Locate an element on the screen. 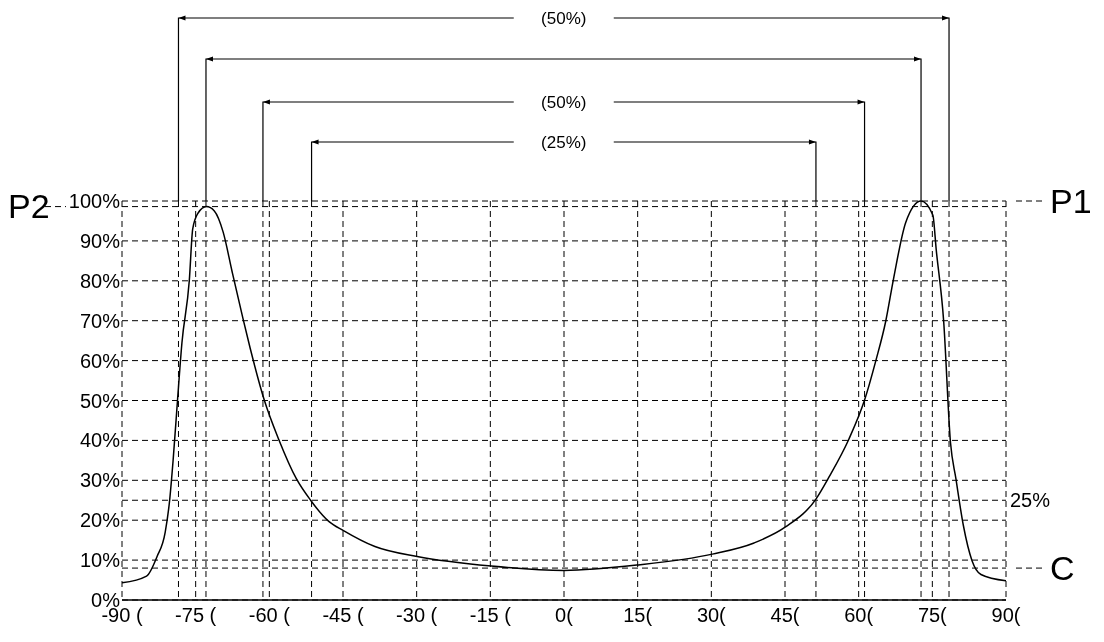 This screenshot has height=642, width=1104. y-tick-label: 80% is located at coordinates (100, 280).